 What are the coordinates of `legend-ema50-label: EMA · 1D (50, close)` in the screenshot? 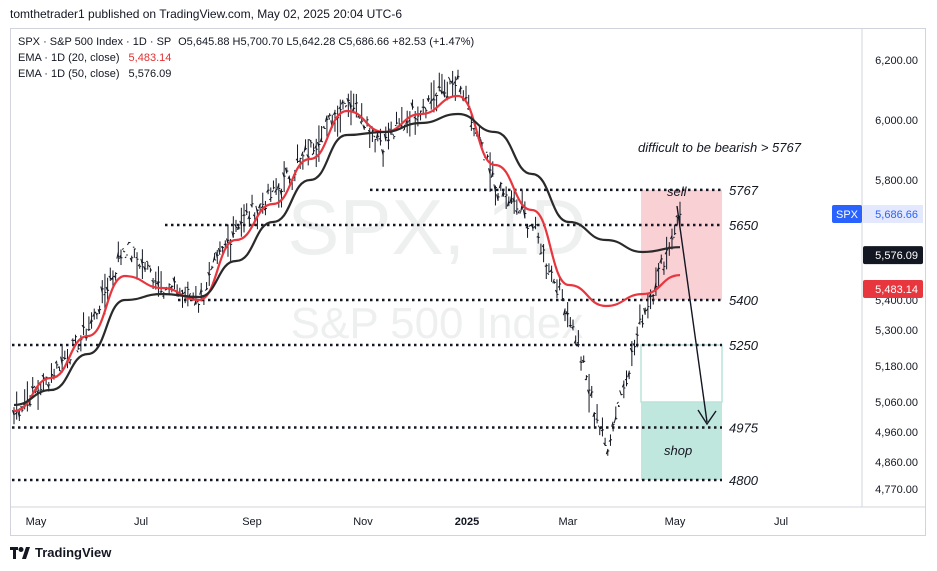 It's located at (69, 74).